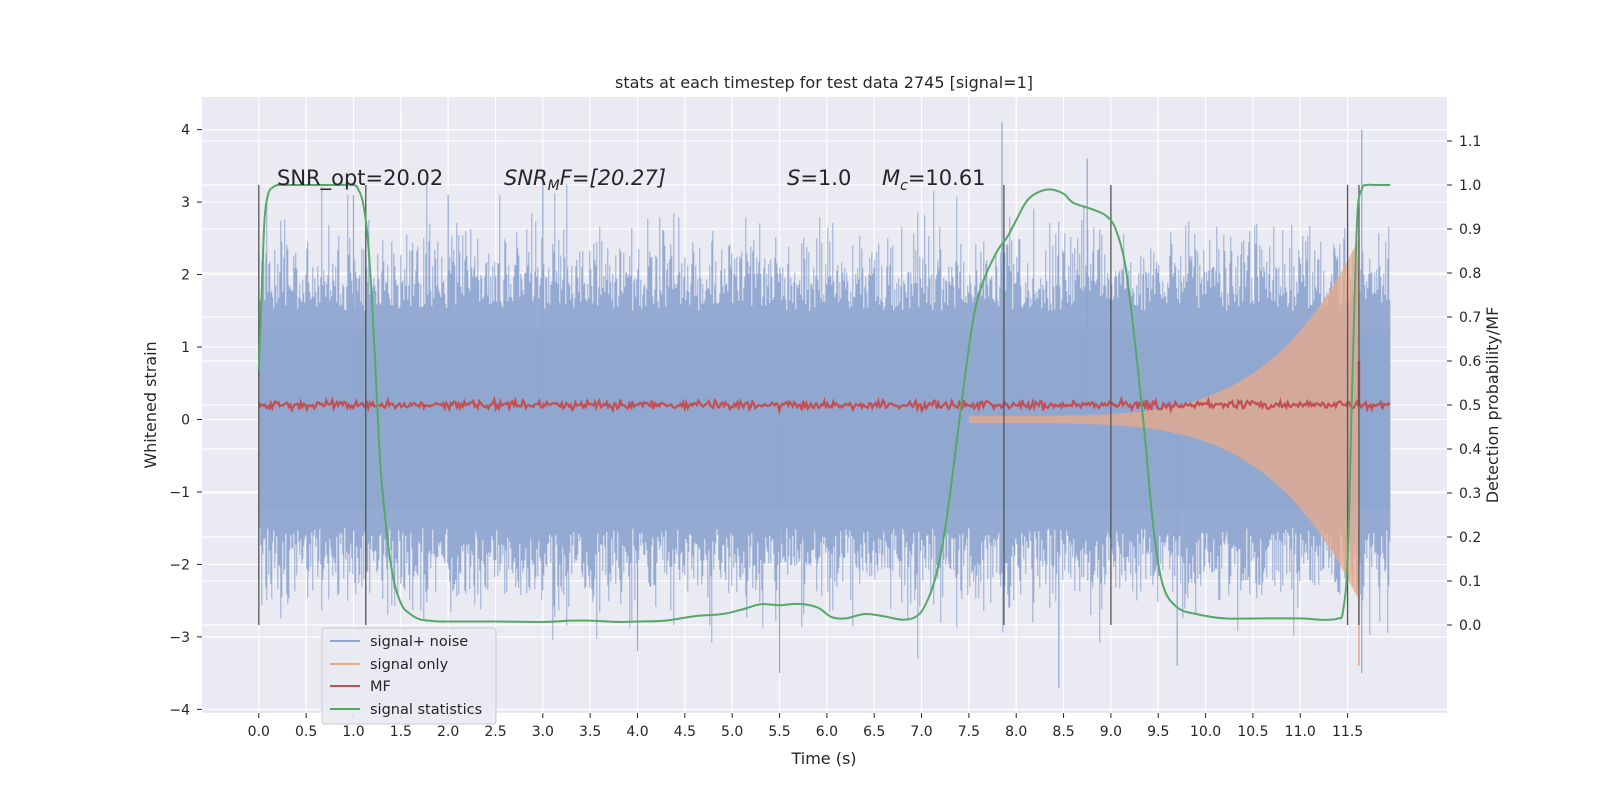  Describe the element at coordinates (904, 186) in the screenshot. I see `annotation-mc-subscript: c` at that location.